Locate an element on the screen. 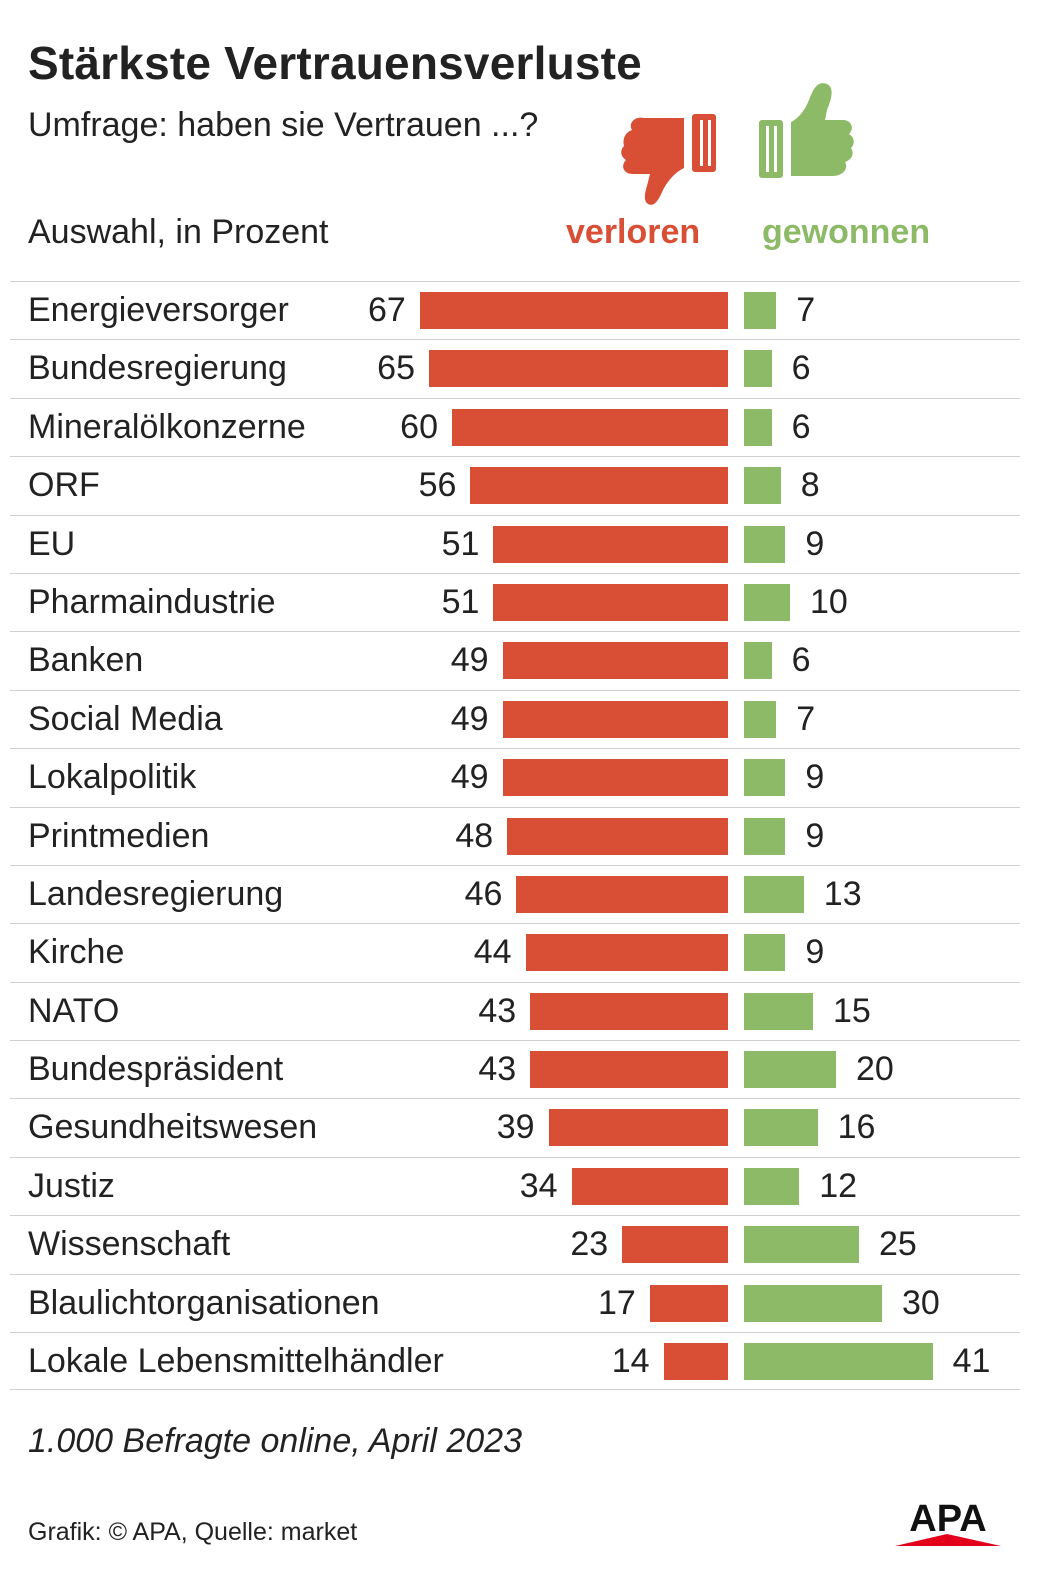 This screenshot has width=1041, height=1583. value-won: 13 is located at coordinates (842, 893).